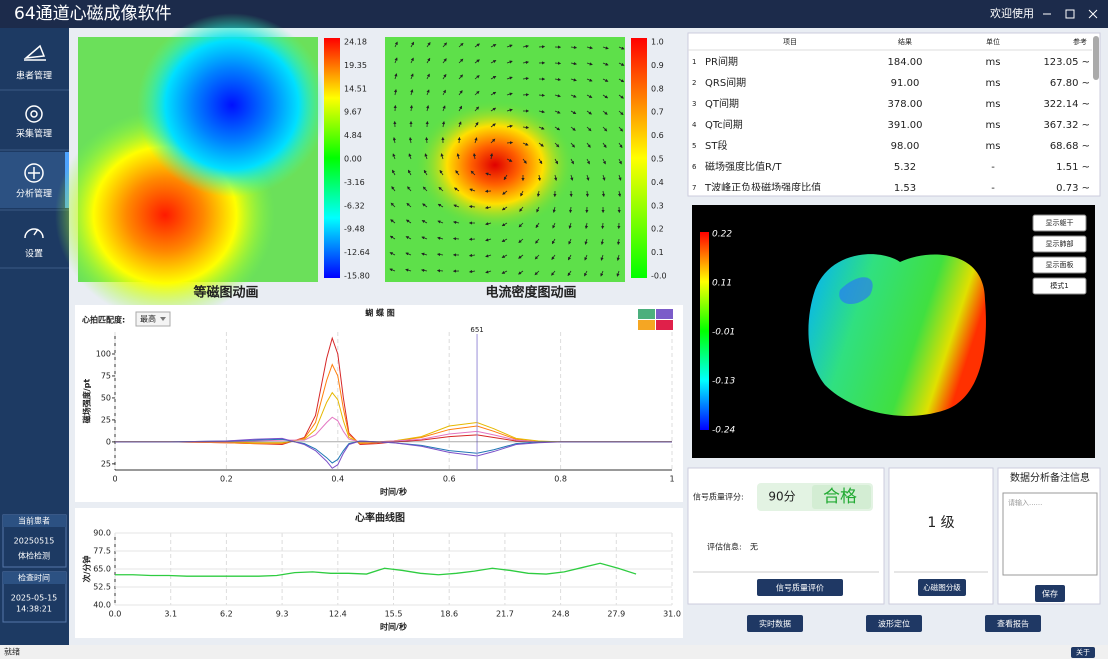 Image resolution: width=1108 pixels, height=663 pixels. What do you see at coordinates (355, 88) in the screenshot?
I see `colorbar-label: 14.51` at bounding box center [355, 88].